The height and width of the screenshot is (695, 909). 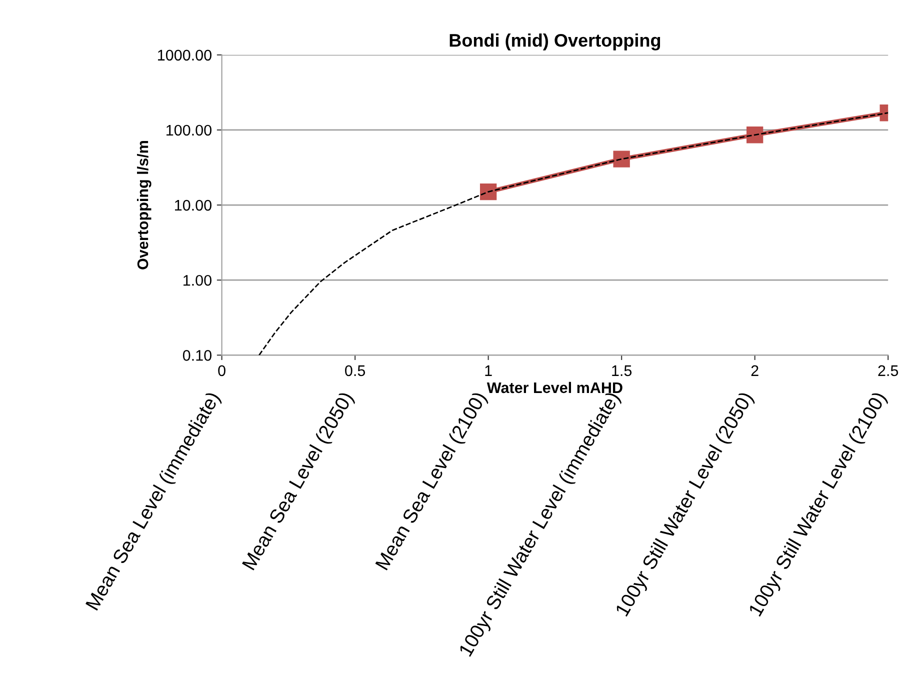 I want to click on x-tick-label: 2, so click(x=754, y=370).